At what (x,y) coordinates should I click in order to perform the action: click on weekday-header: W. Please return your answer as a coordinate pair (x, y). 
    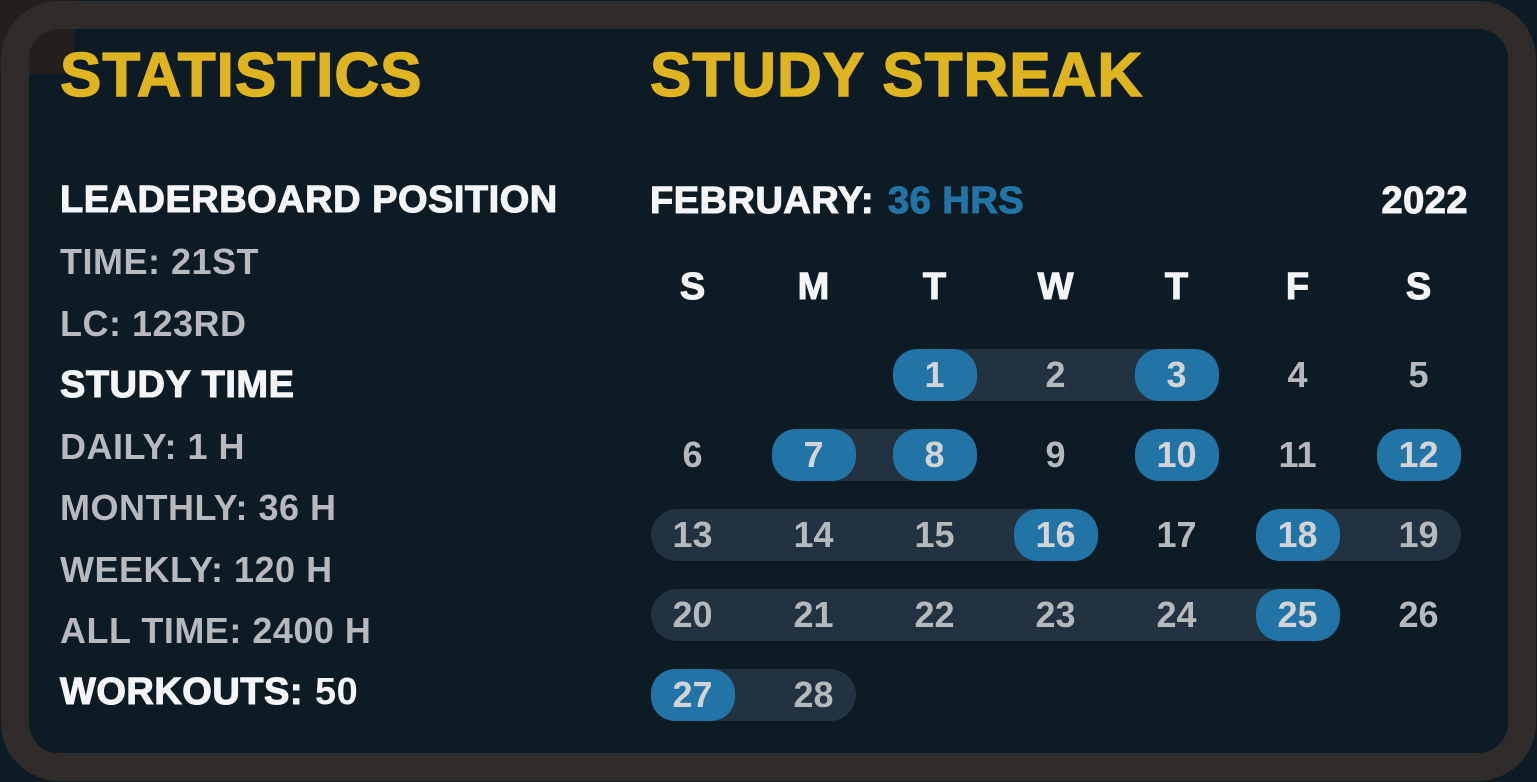
    Looking at the image, I should click on (1055, 286).